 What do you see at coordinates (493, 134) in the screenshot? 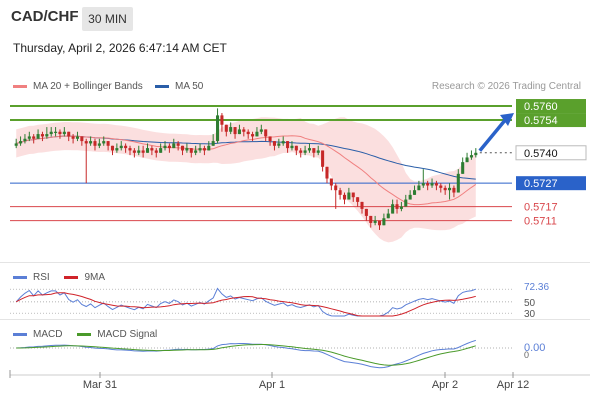
I see `target-arrow-shaft` at bounding box center [493, 134].